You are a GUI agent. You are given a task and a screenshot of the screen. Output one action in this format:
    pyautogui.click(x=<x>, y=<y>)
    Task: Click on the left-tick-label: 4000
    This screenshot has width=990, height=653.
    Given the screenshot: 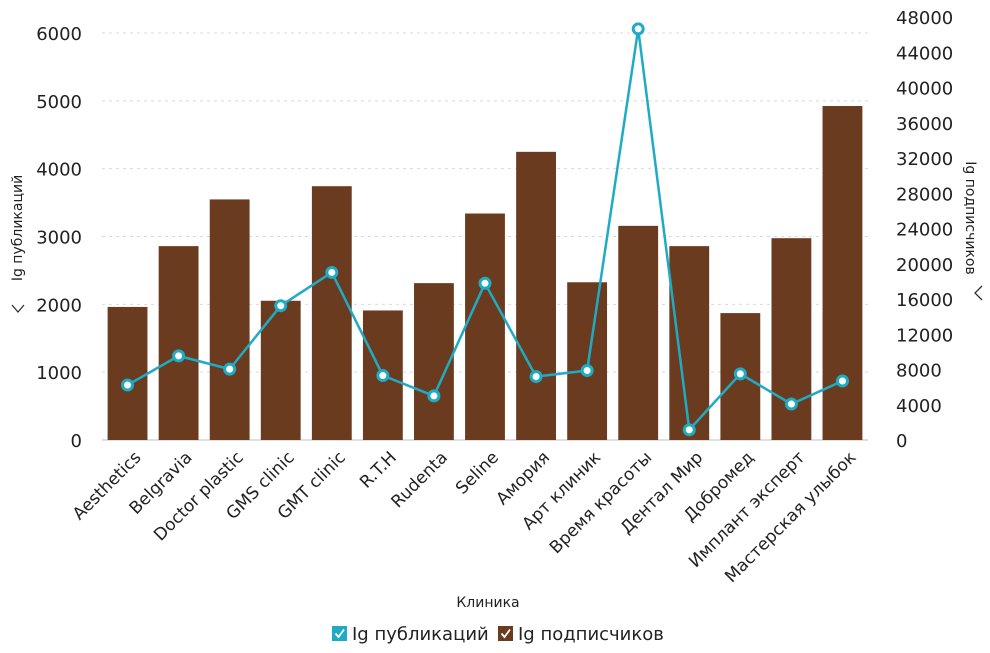 What is the action you would take?
    pyautogui.click(x=59, y=170)
    